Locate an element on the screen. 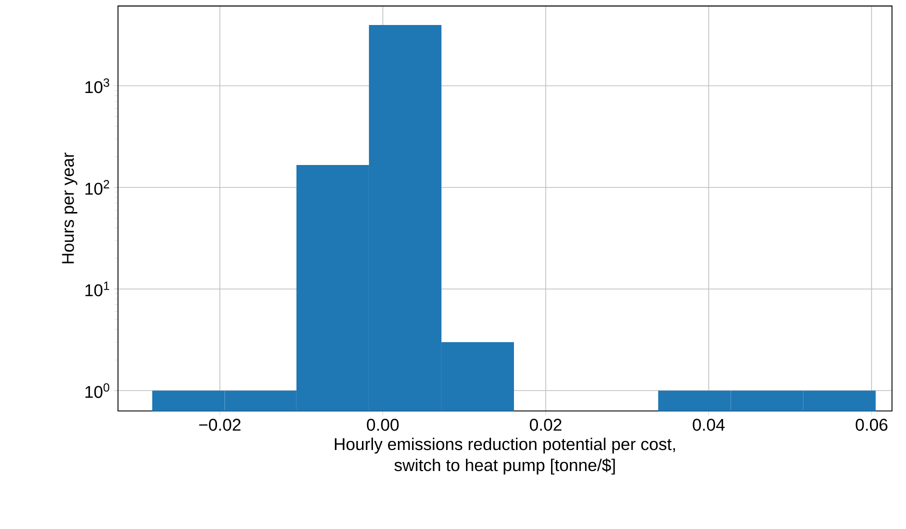 The width and height of the screenshot is (906, 529). y-tick-label: 10$^{1}$ is located at coordinates (97, 289).